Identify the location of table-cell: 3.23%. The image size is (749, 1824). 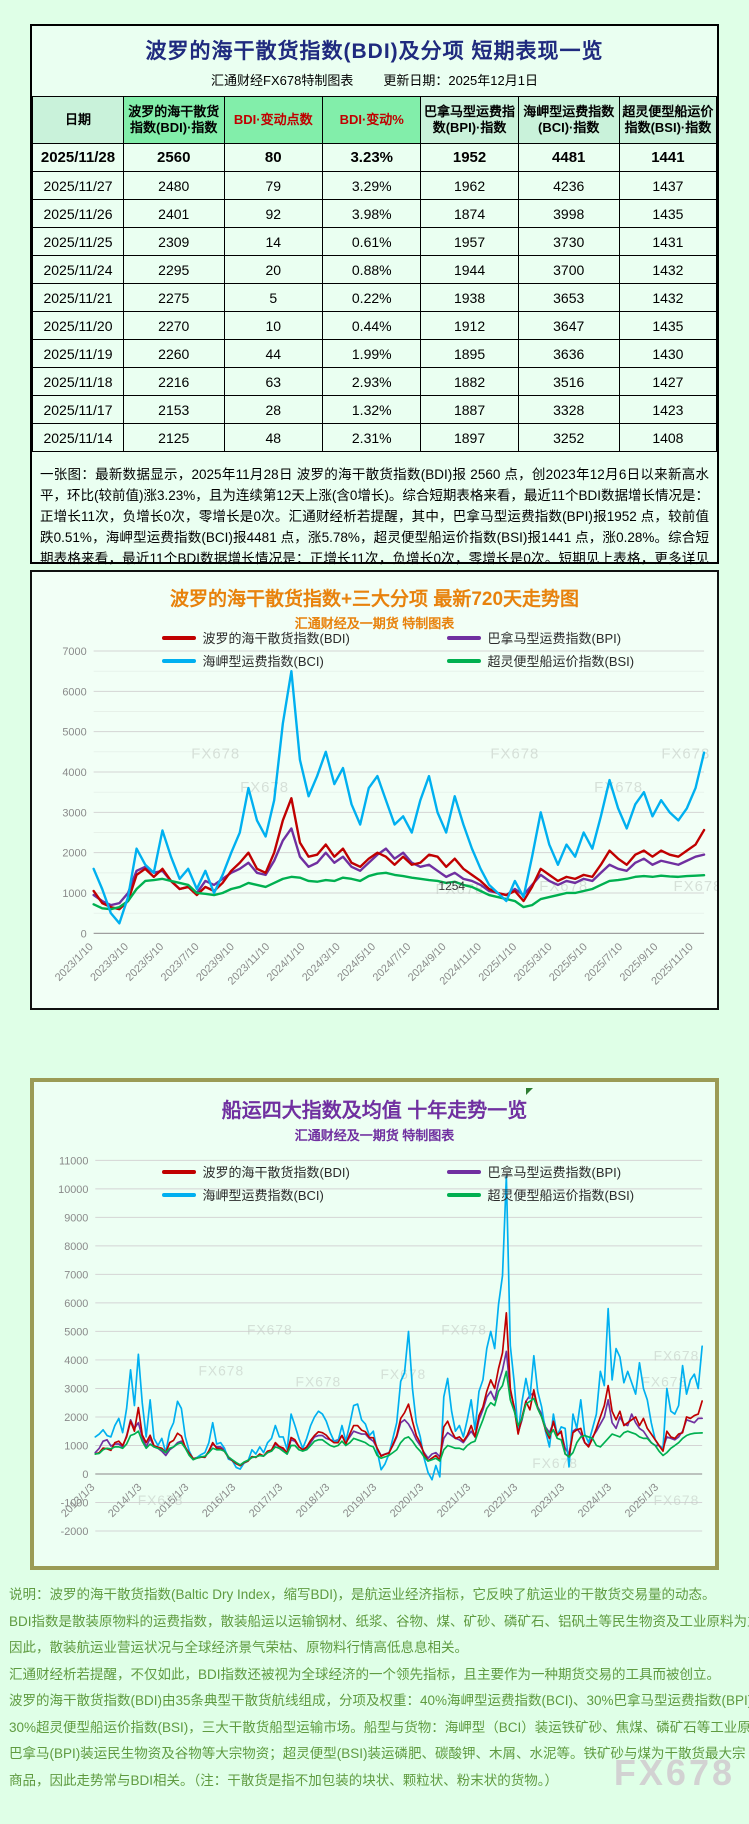
(371, 157).